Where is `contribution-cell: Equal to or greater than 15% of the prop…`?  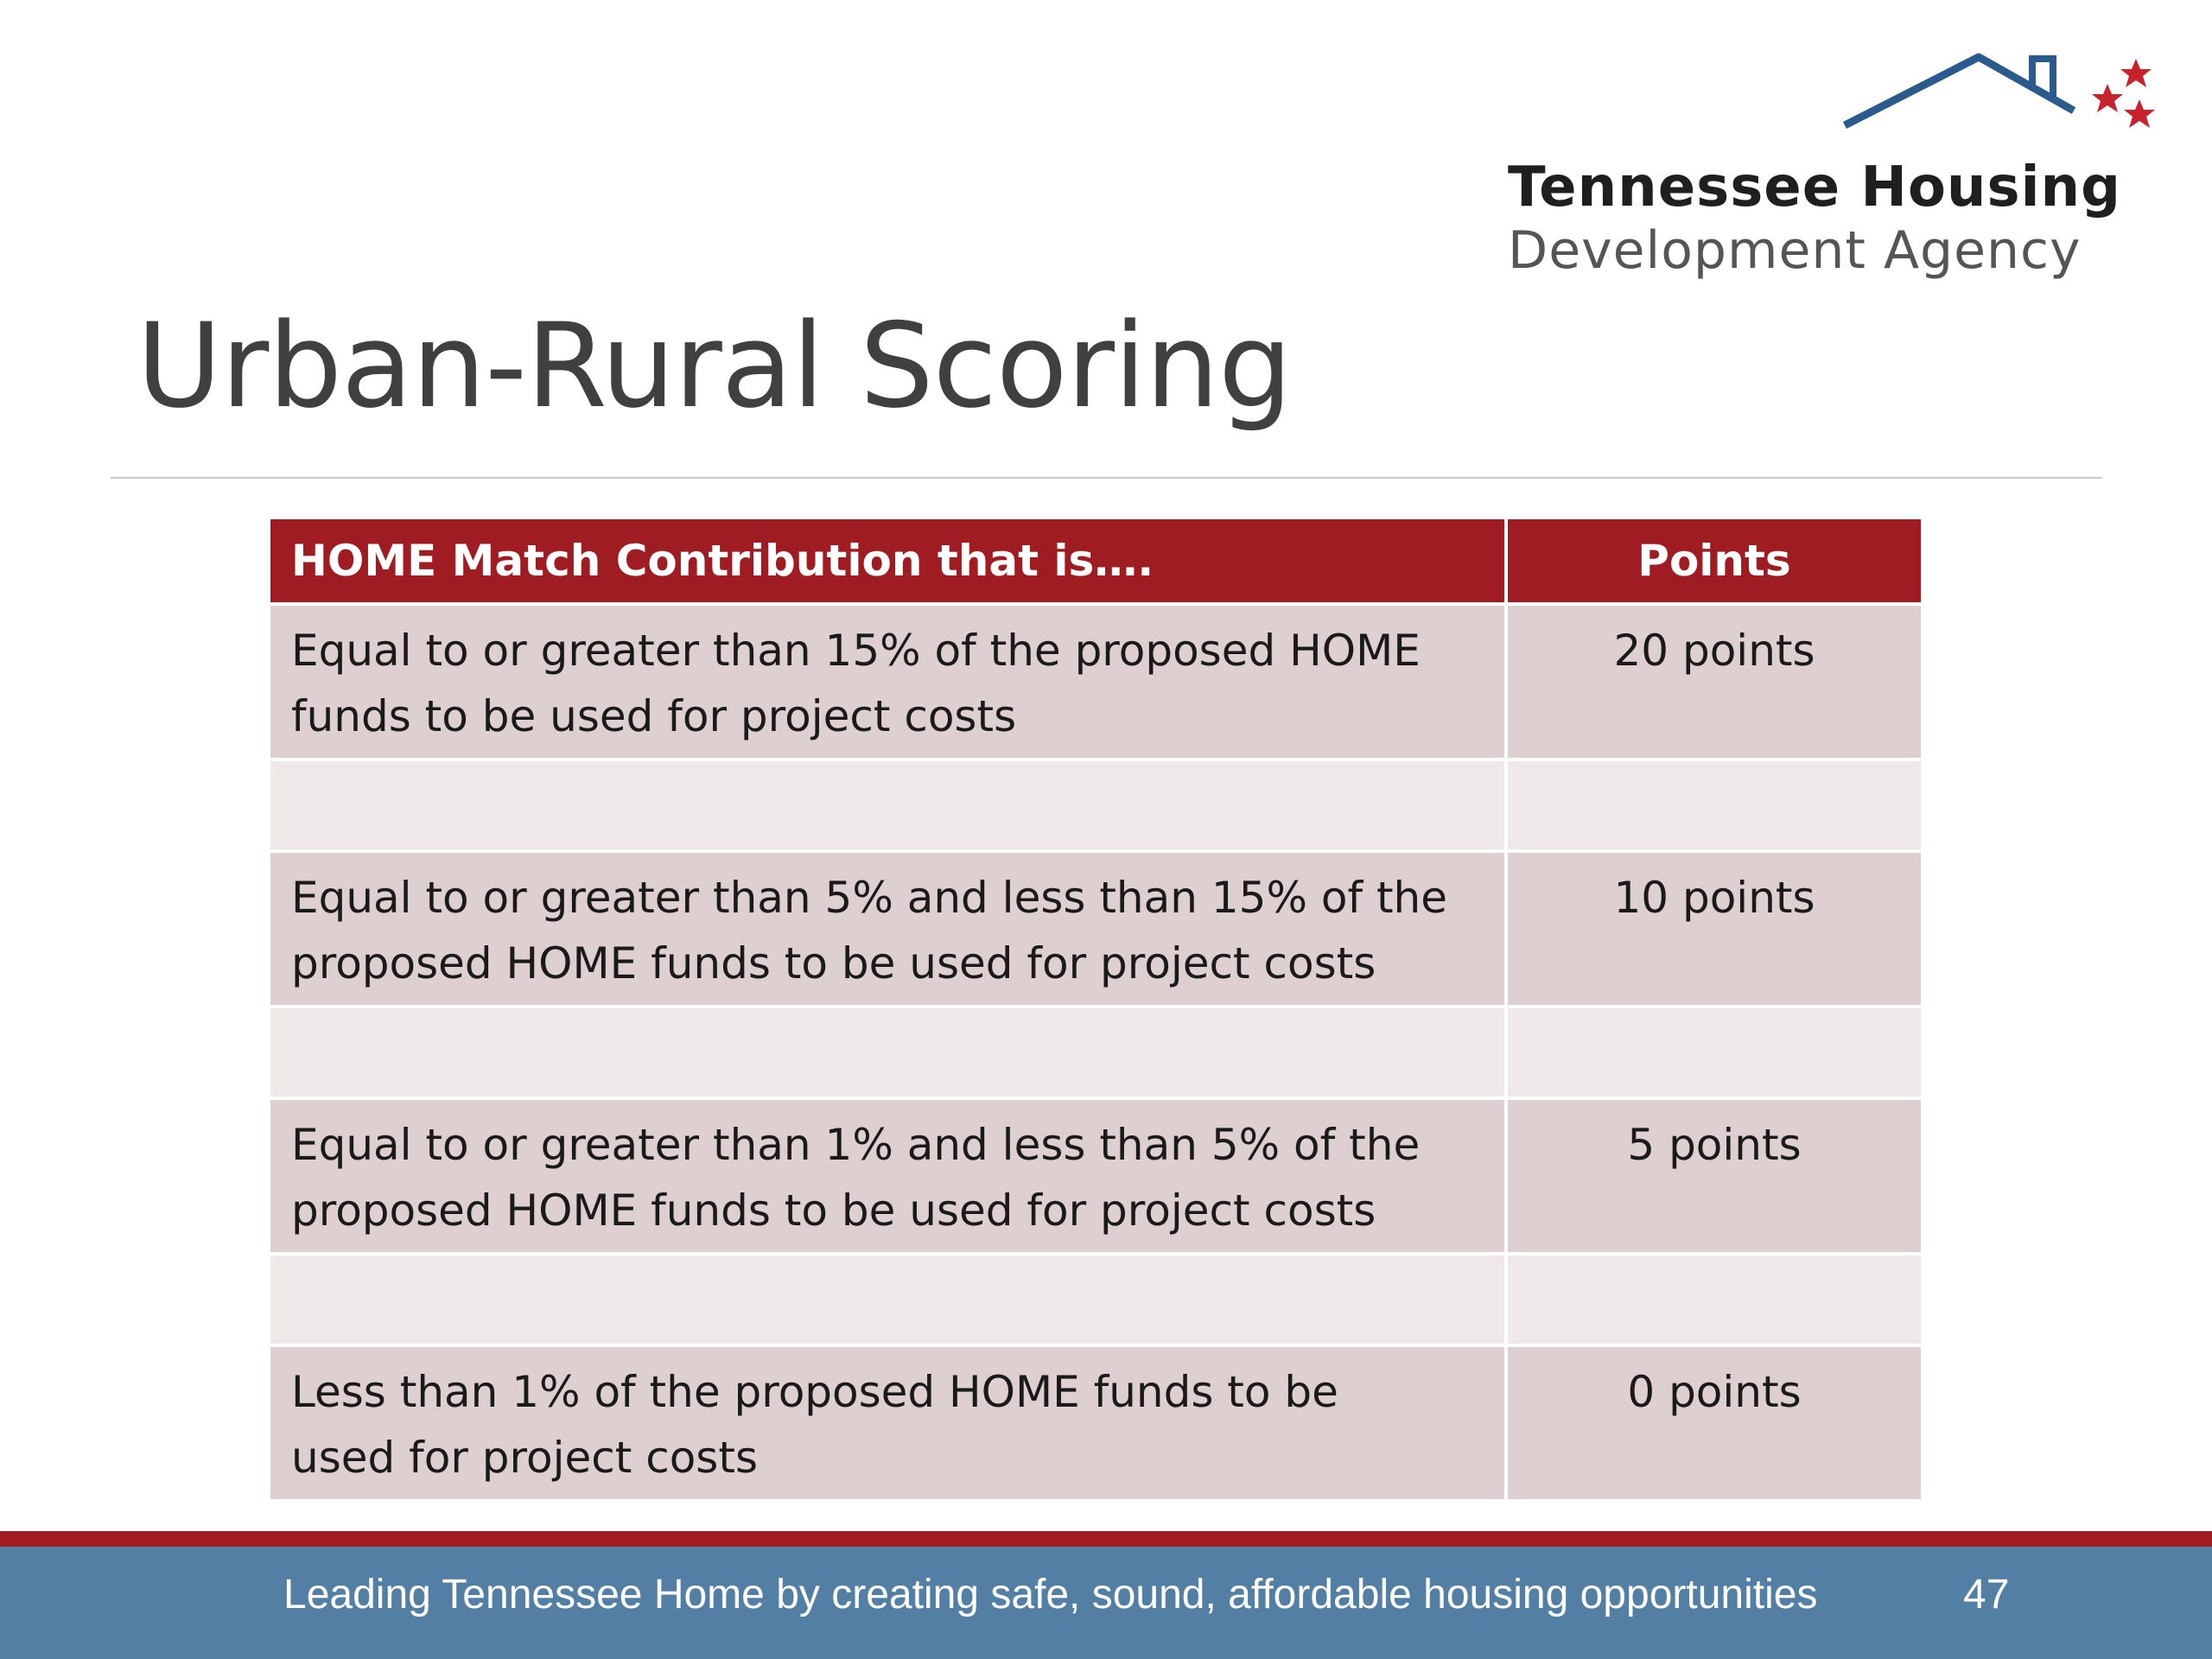
contribution-cell: Equal to or greater than 15% of the prop… is located at coordinates (887, 682).